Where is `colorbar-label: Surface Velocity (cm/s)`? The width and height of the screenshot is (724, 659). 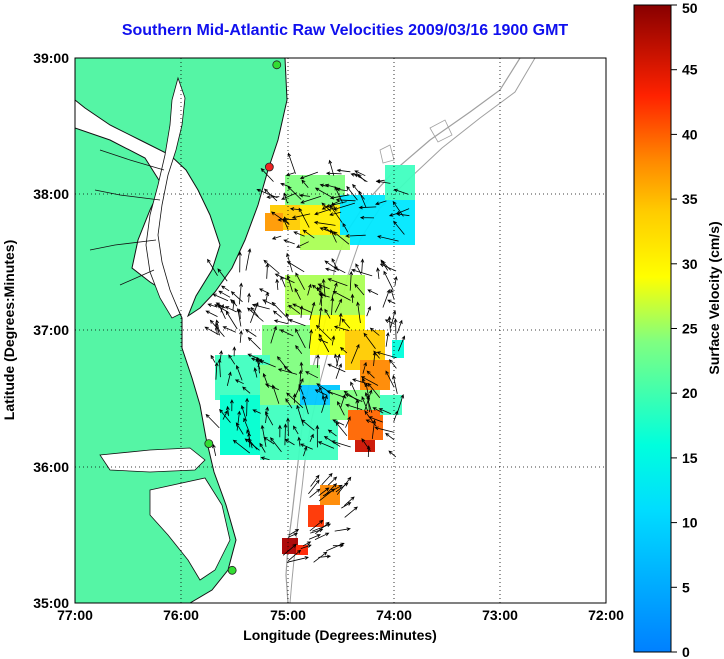
colorbar-label: Surface Velocity (cm/s) is located at coordinates (714, 297).